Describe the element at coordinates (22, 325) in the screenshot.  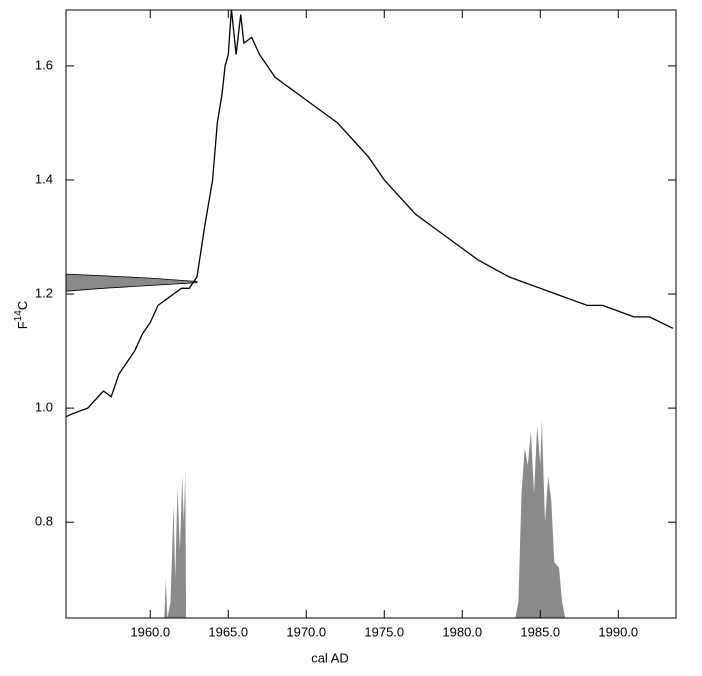
I see `y-label-main: F` at that location.